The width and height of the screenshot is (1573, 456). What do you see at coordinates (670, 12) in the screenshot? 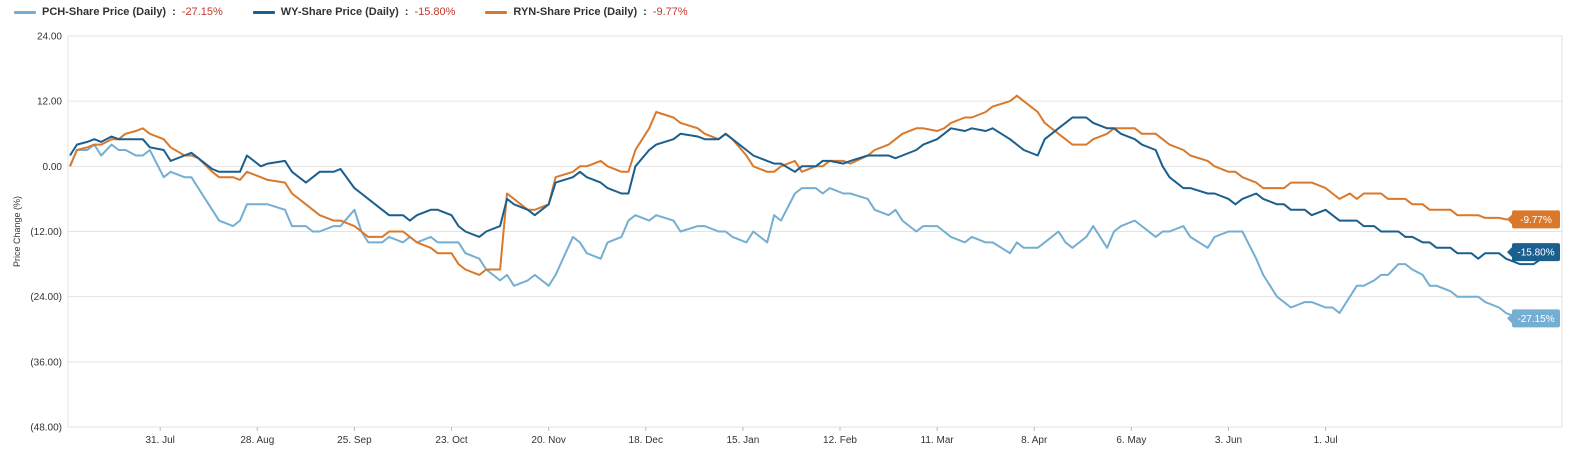
I see `legend-value-ryn: -9.77%` at bounding box center [670, 12].